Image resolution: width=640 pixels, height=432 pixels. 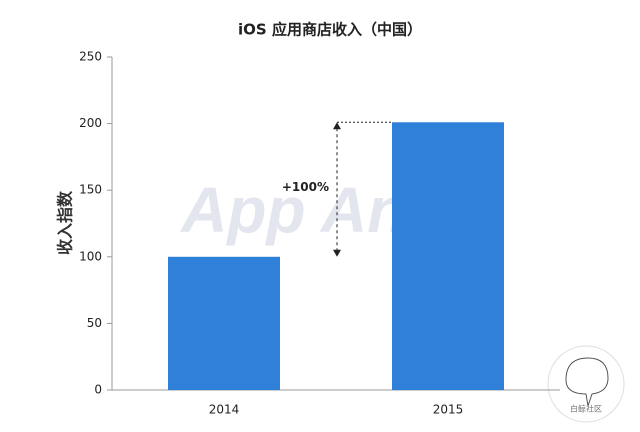 What do you see at coordinates (224, 410) in the screenshot?
I see `x-tick-label: 2014` at bounding box center [224, 410].